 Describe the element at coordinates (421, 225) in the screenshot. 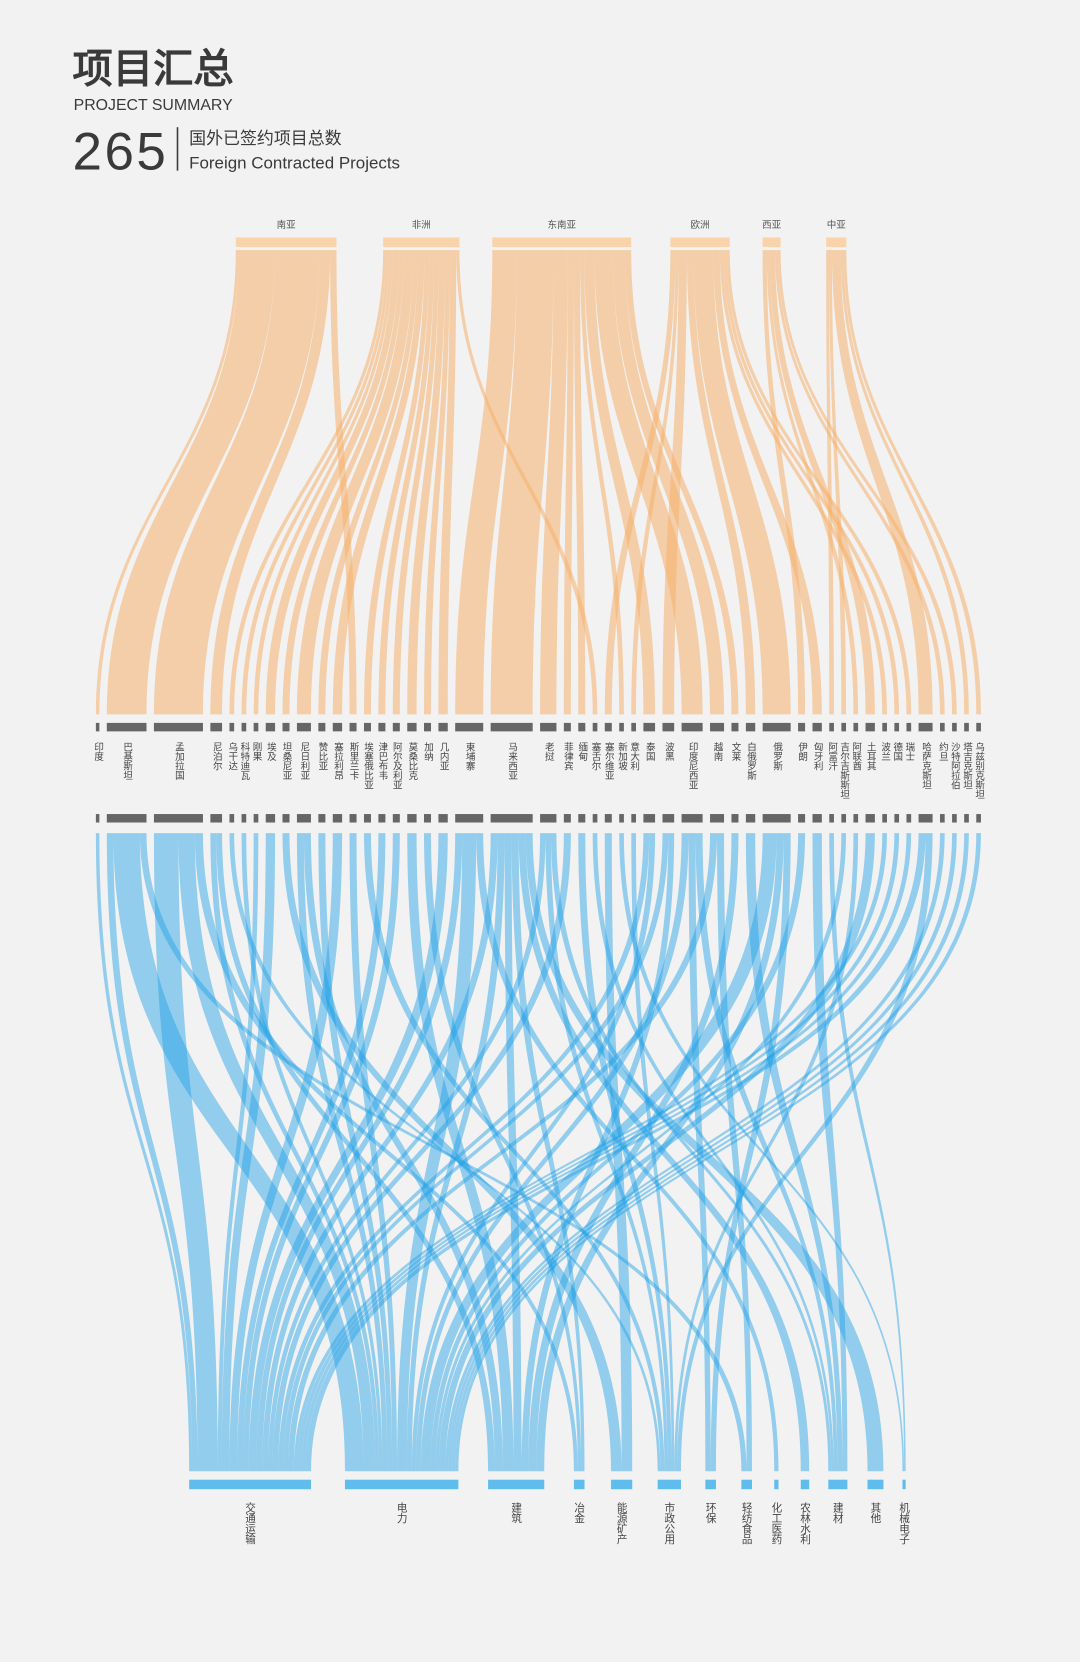

I see `region-label: 非洲` at that location.